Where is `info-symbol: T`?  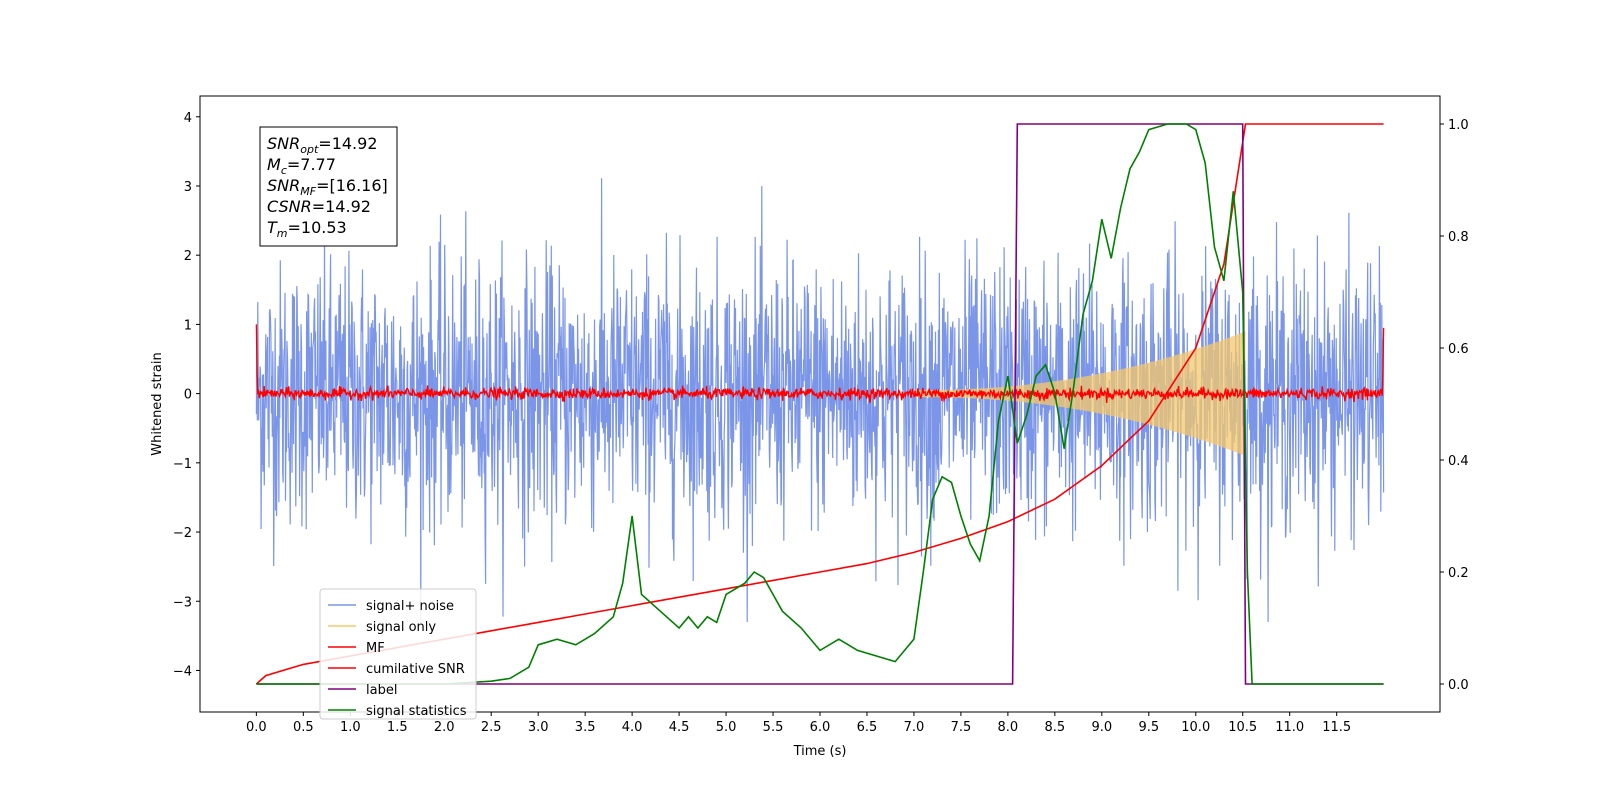 info-symbol: T is located at coordinates (272, 227).